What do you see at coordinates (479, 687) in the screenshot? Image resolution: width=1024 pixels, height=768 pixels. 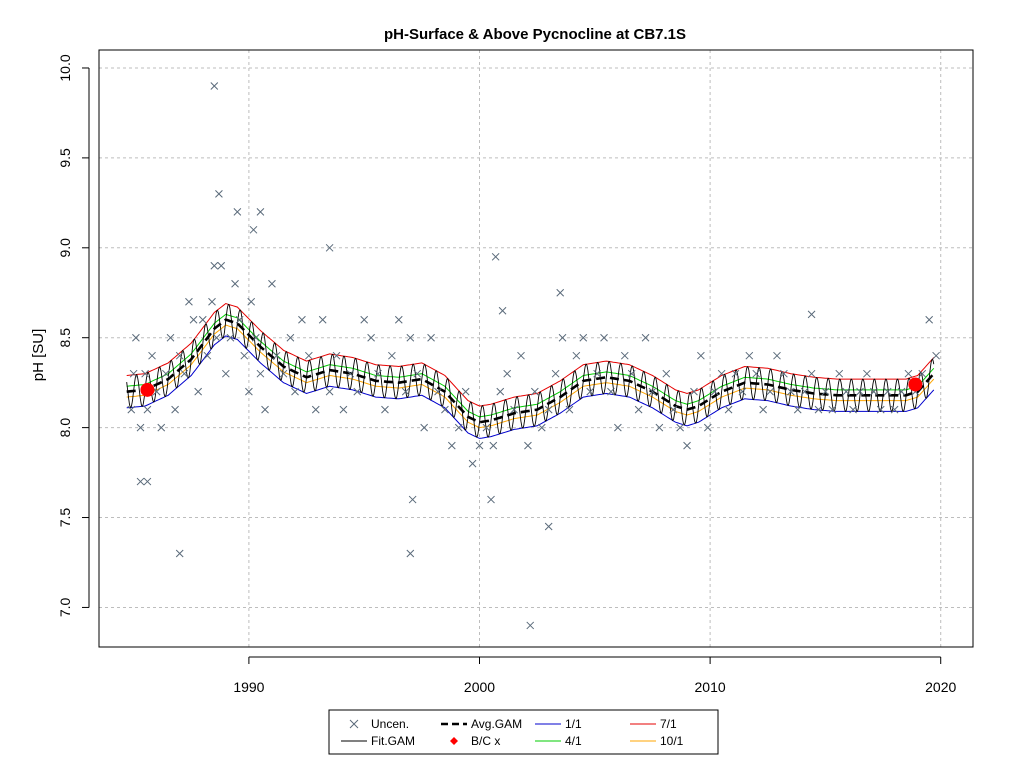 I see `x-tick-label: 2000` at bounding box center [479, 687].